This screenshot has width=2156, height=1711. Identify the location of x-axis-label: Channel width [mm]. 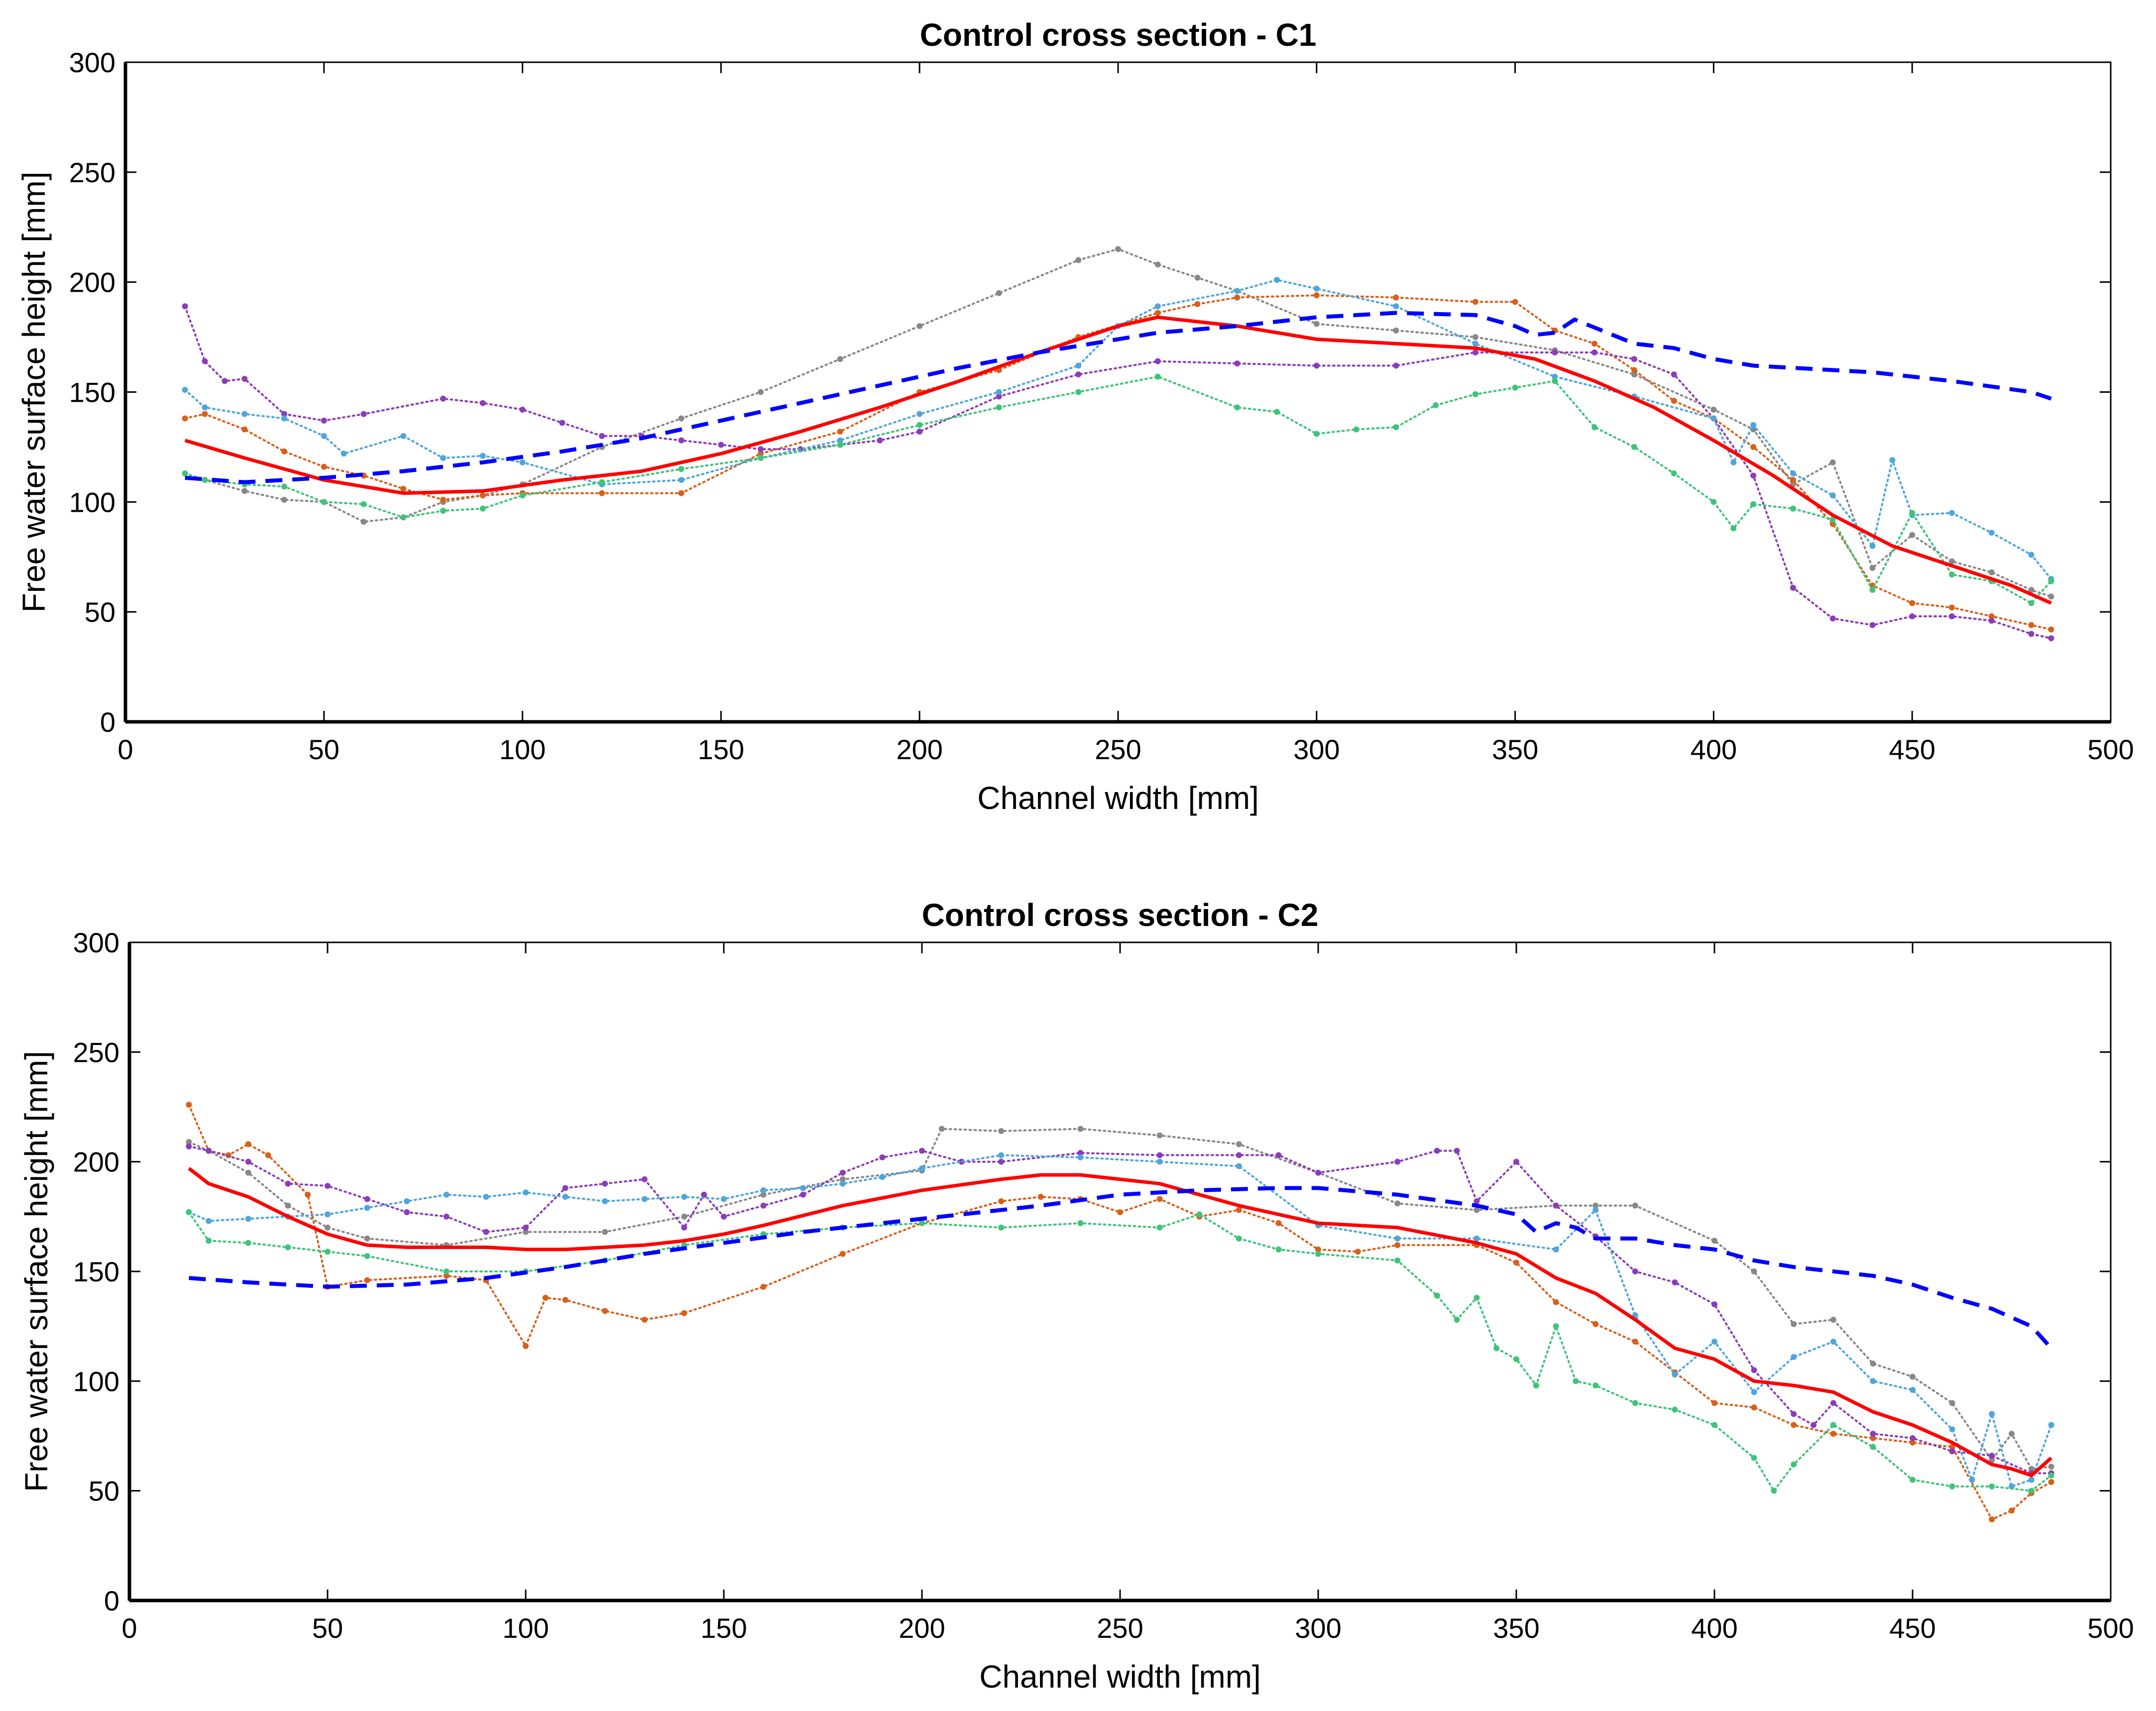
(1120, 1677).